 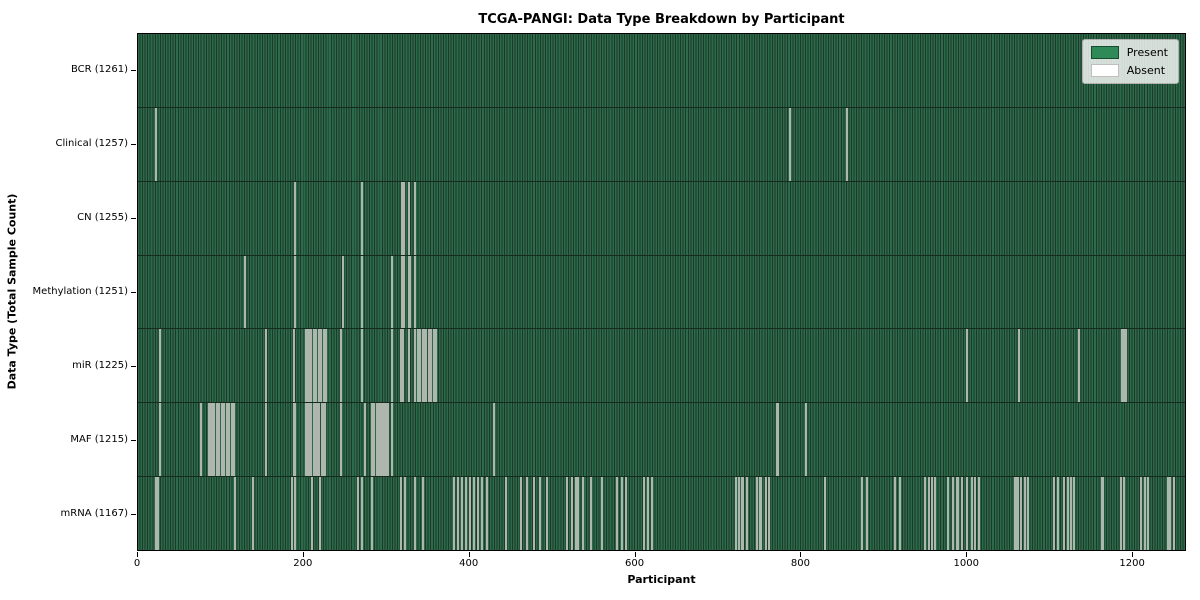 What do you see at coordinates (661, 579) in the screenshot?
I see `x-axis-title: Participant` at bounding box center [661, 579].